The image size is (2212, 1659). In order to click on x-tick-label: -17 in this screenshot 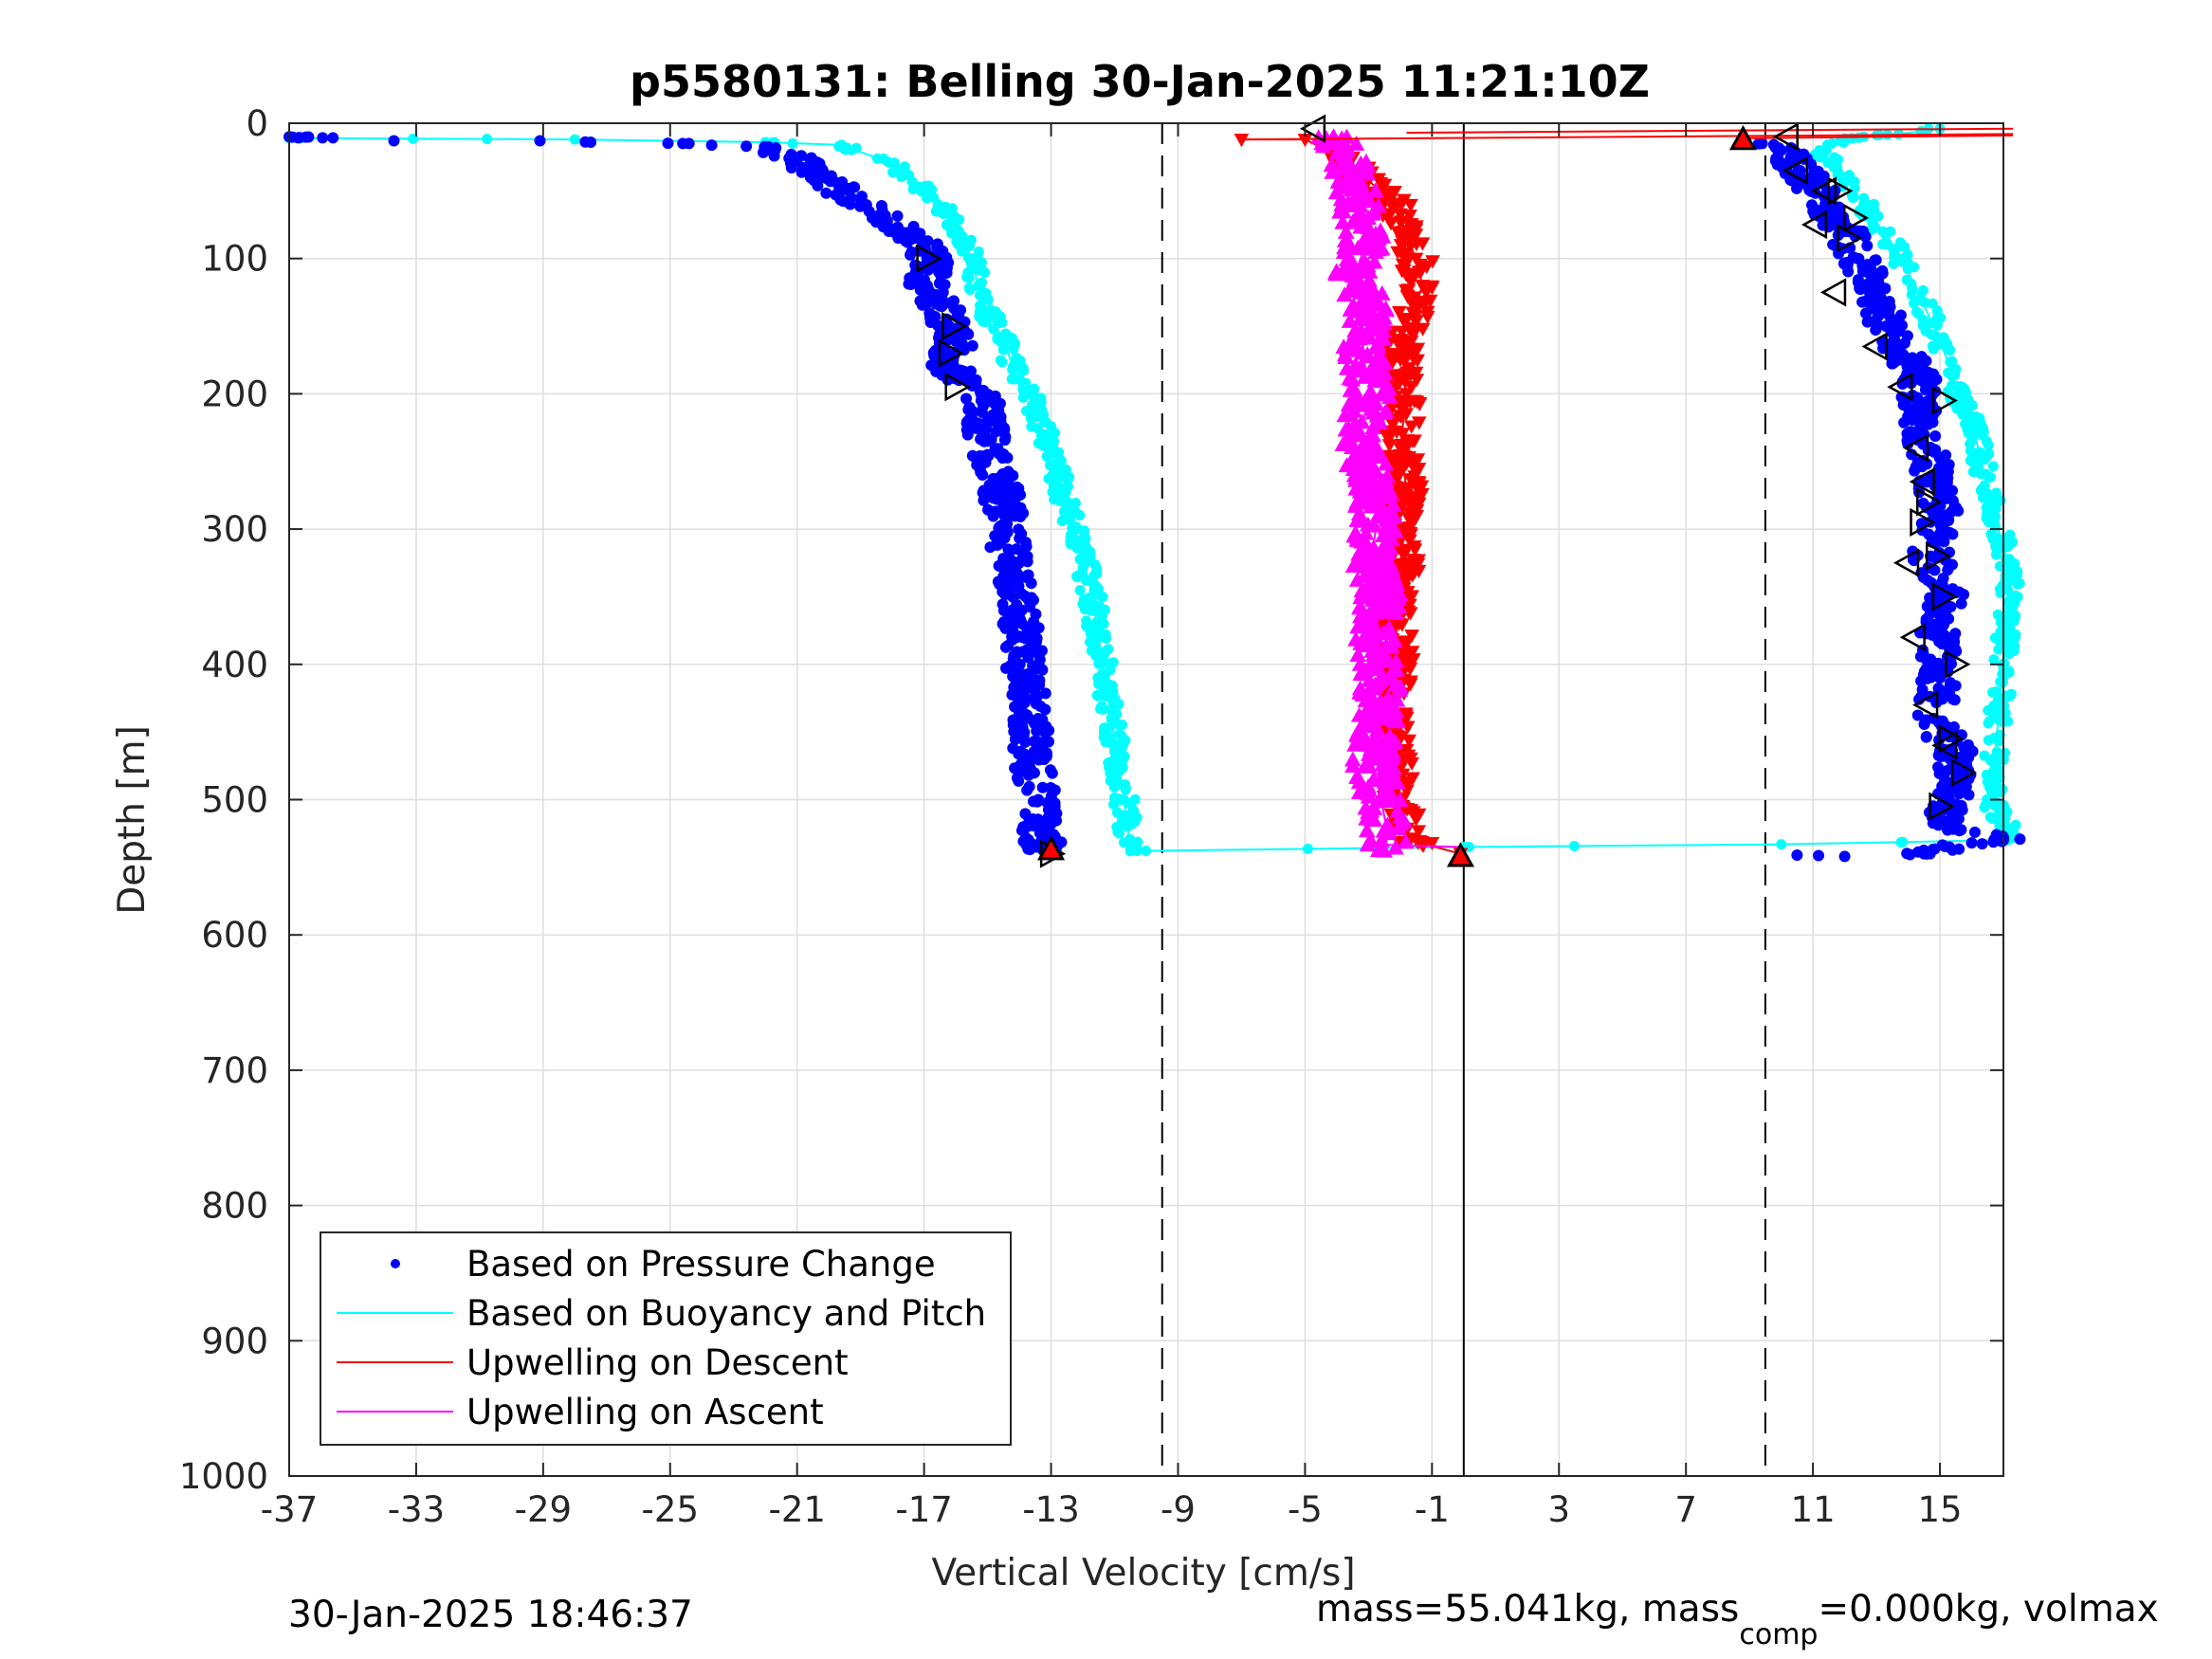, I will do `click(923, 1509)`.